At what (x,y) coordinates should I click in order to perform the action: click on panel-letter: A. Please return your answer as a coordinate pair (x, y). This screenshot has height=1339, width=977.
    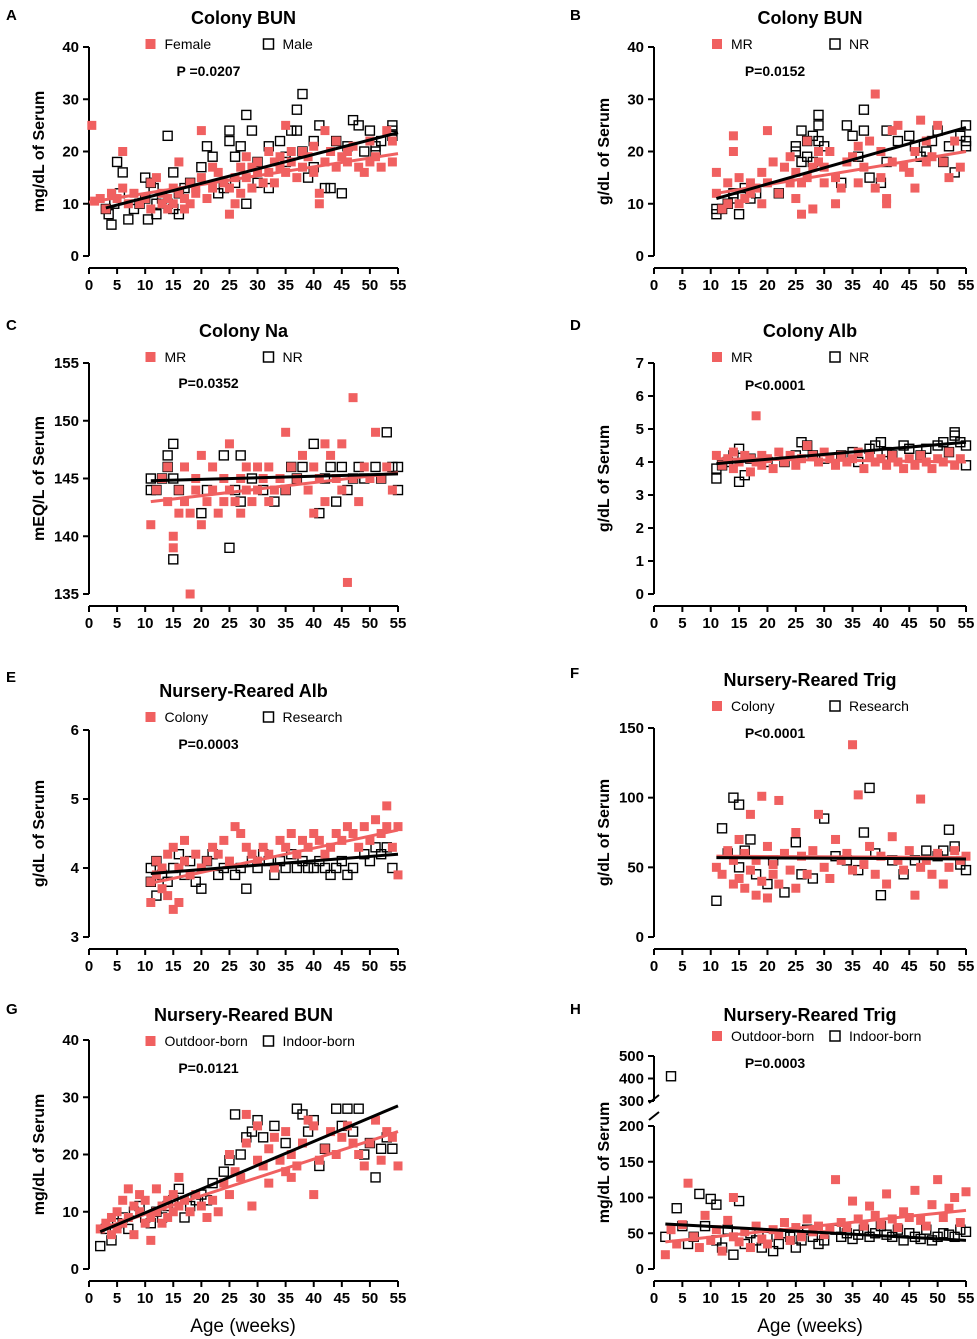
    Looking at the image, I should click on (11, 15).